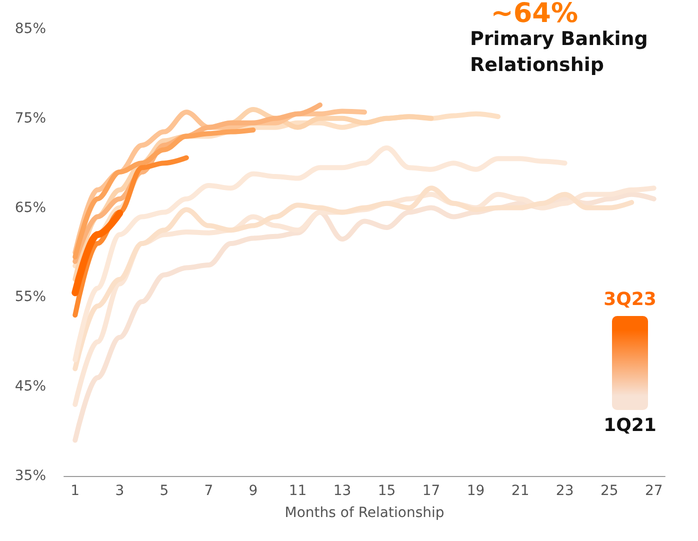 The height and width of the screenshot is (541, 698). I want to click on y-tick-label: 35%, so click(30, 476).